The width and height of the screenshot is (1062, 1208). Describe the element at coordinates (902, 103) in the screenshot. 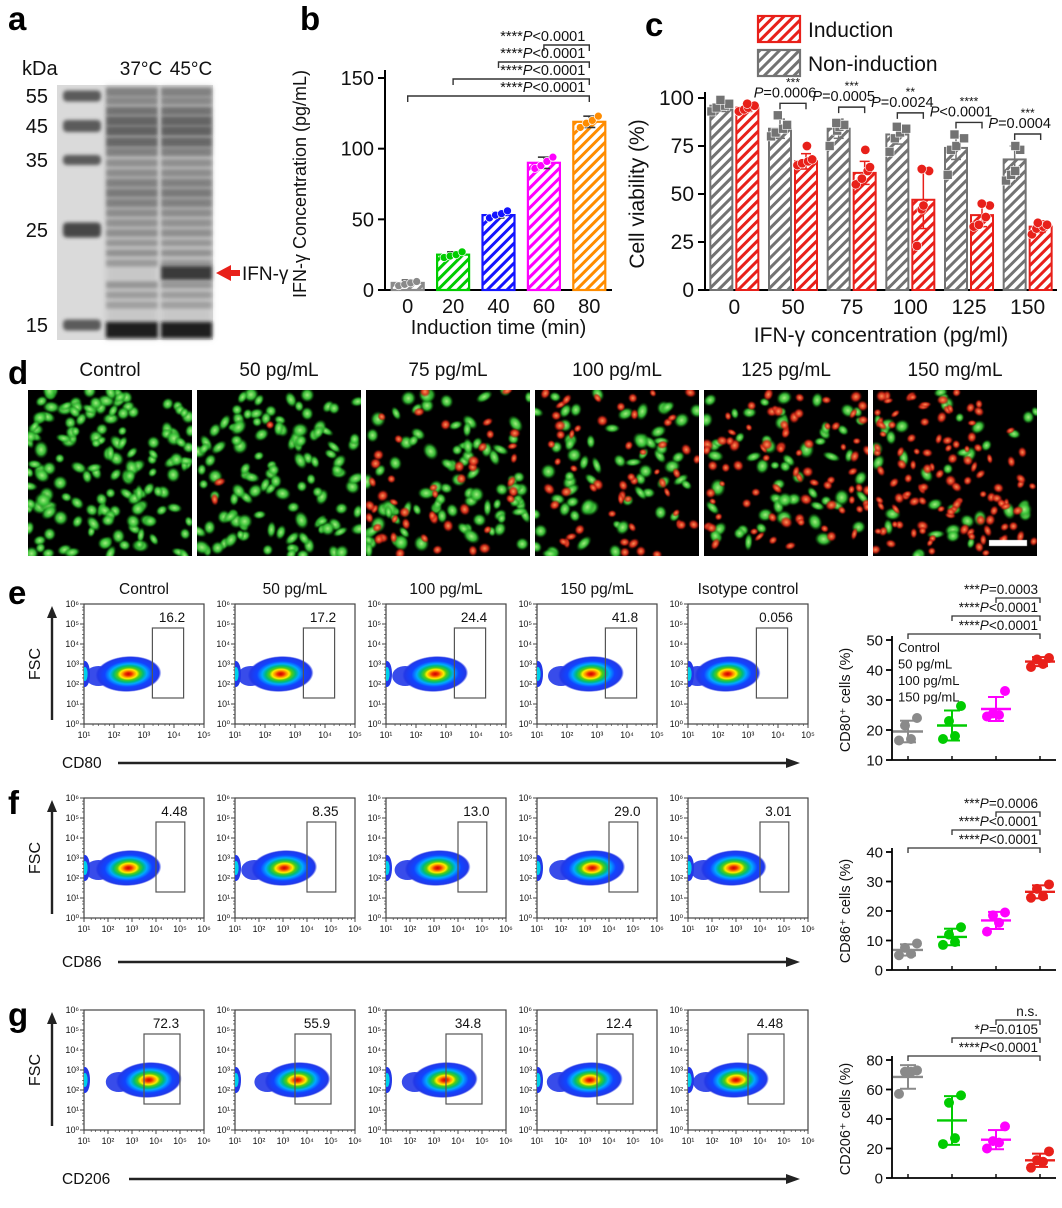

I see `svg-text: P=0.0024` at that location.